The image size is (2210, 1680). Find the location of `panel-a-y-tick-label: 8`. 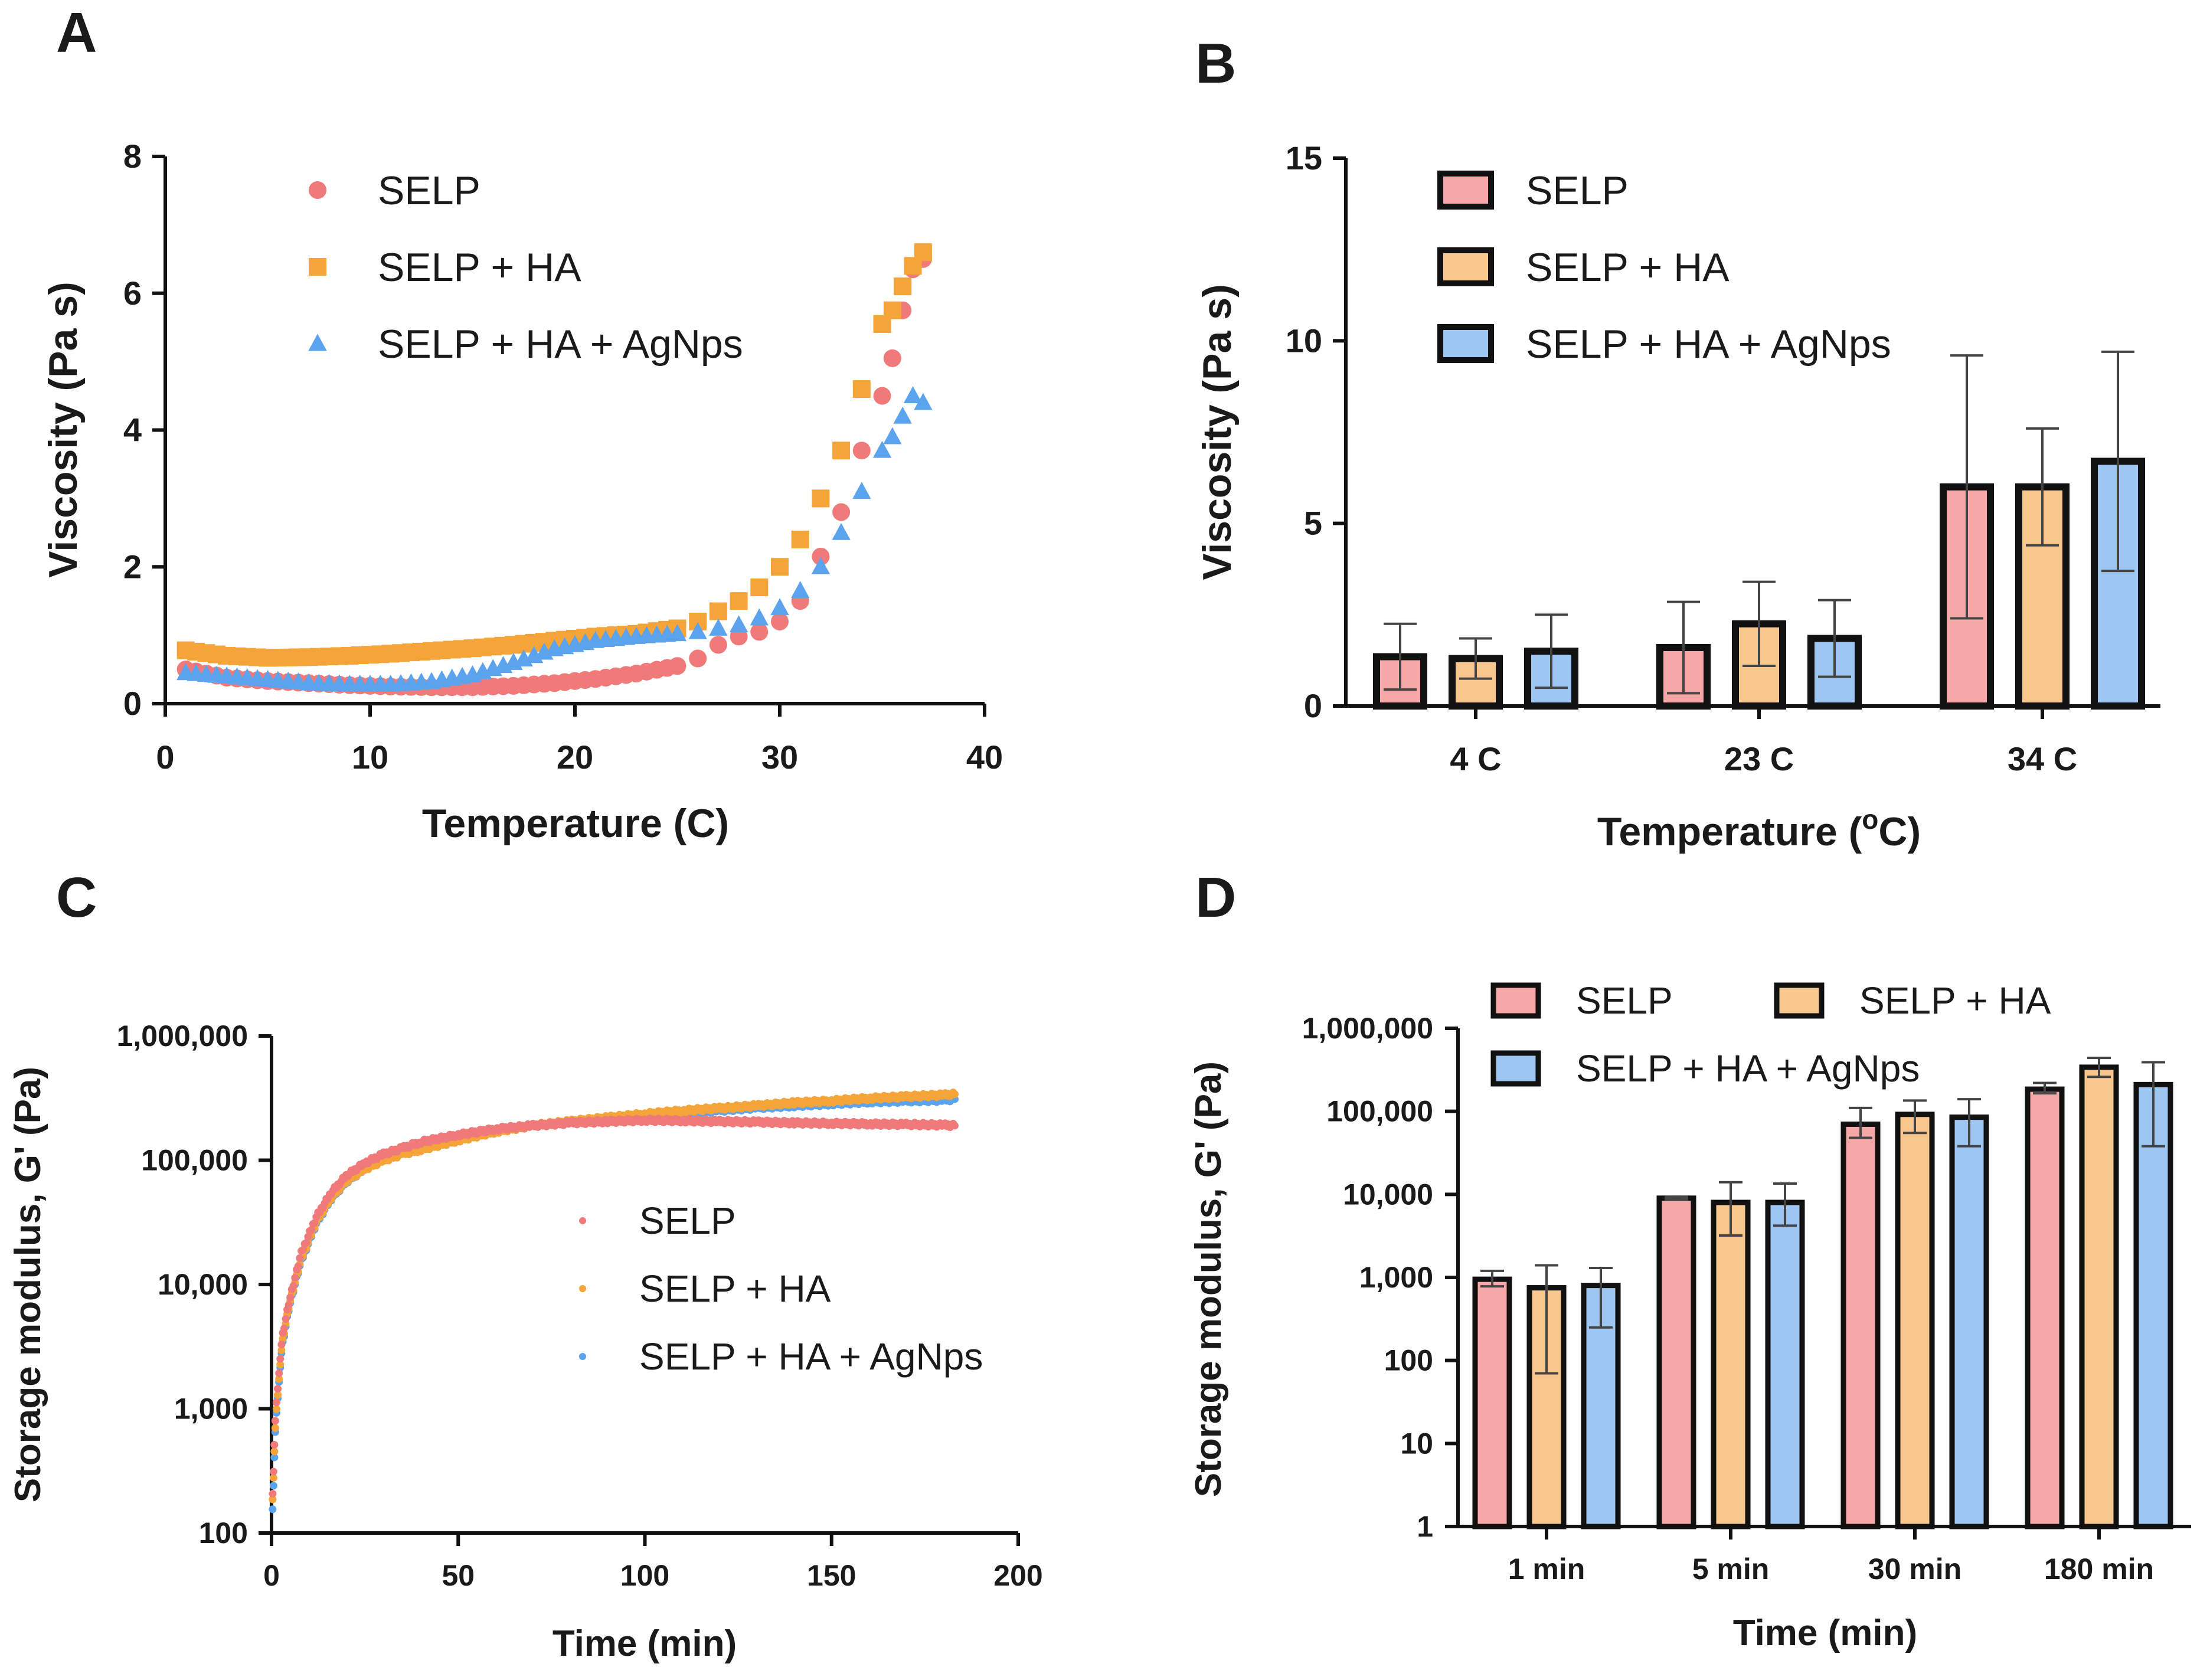

panel-a-y-tick-label: 8 is located at coordinates (132, 156).